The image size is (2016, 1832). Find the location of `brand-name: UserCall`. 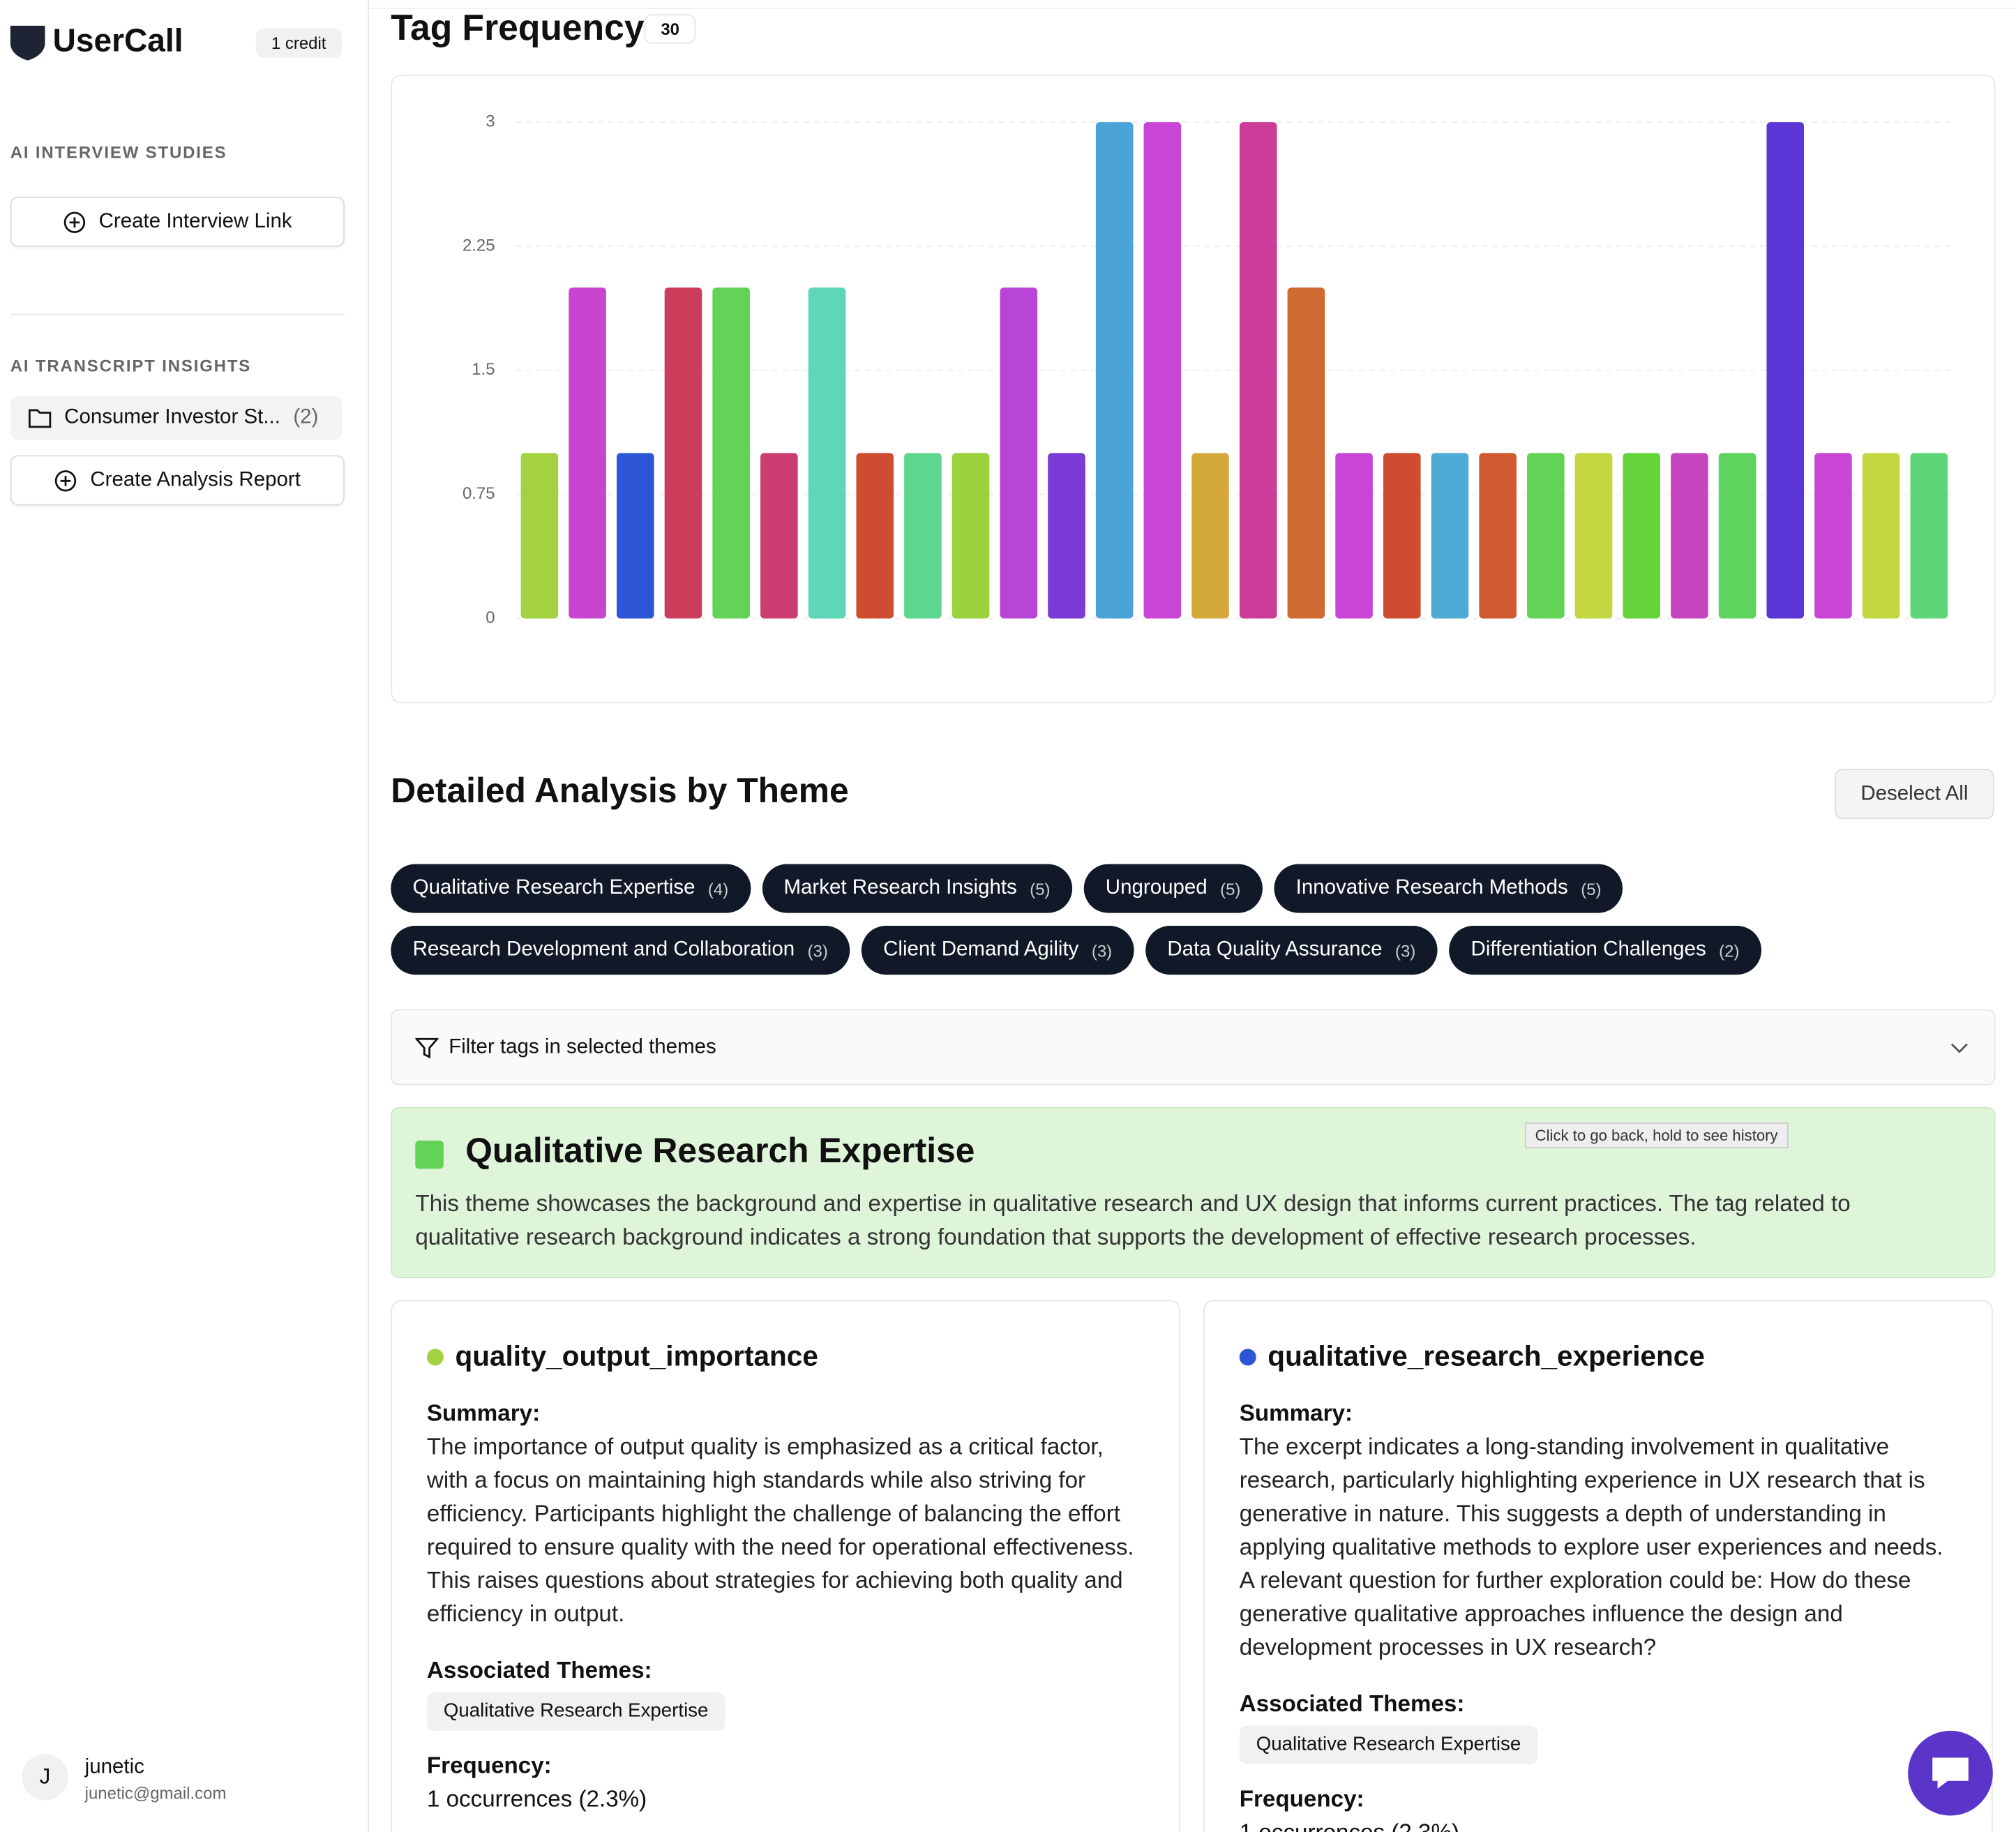

brand-name: UserCall is located at coordinates (117, 41).